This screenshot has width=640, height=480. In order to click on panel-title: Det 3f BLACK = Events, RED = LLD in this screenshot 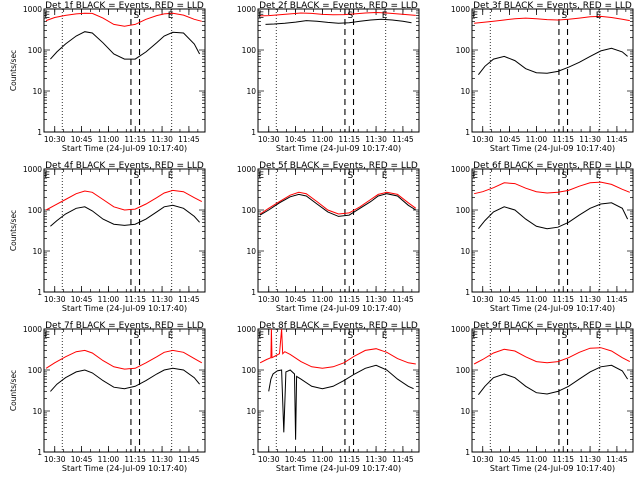, I will do `click(552, 6)`.